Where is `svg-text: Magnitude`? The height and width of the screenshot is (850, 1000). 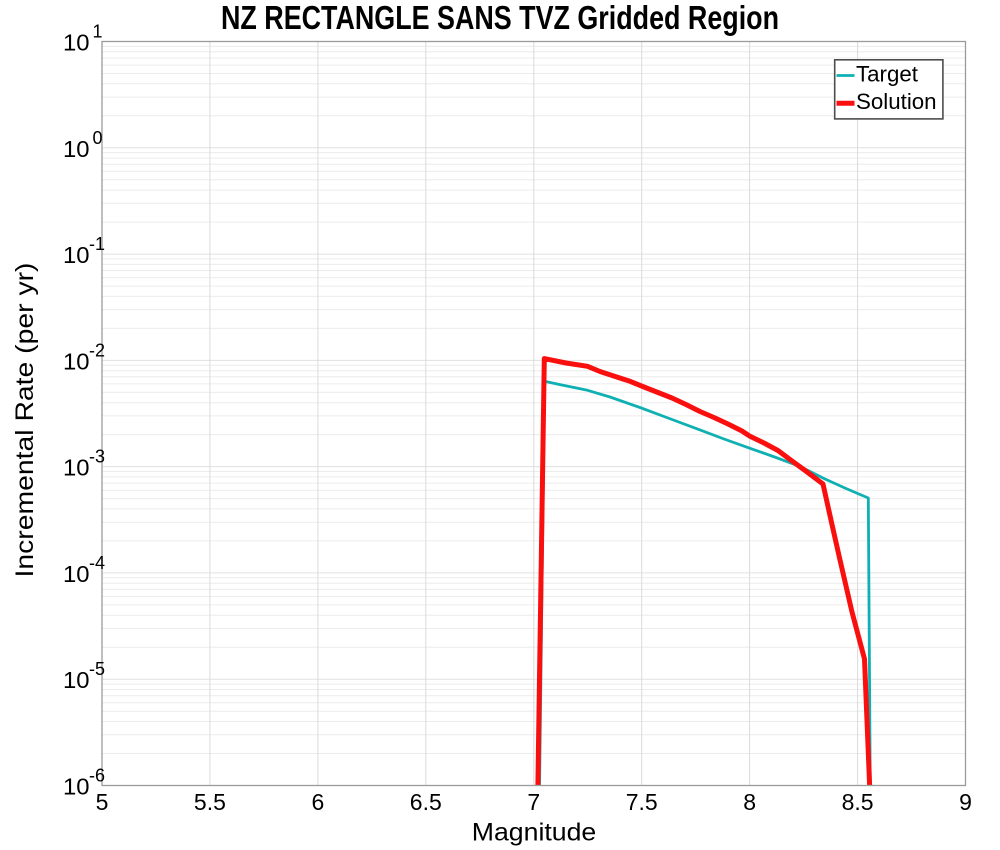
svg-text: Magnitude is located at coordinates (534, 833).